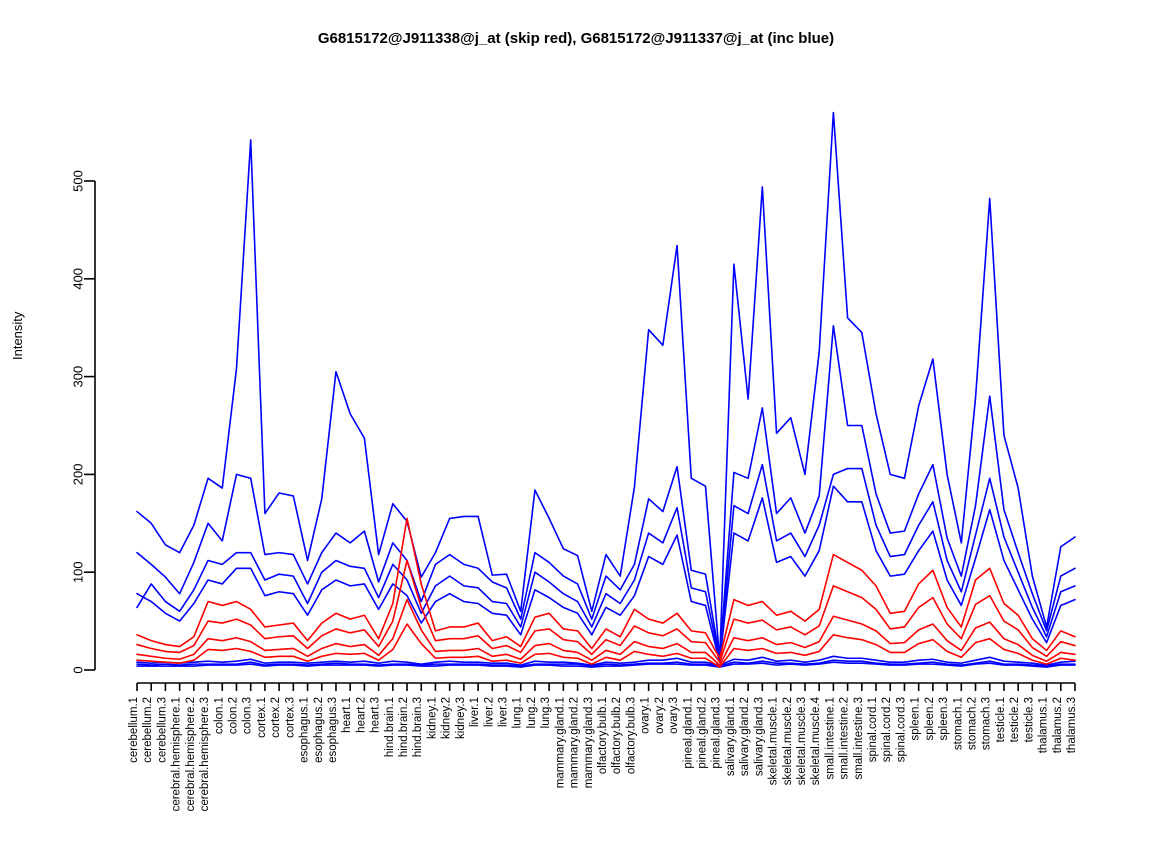  Describe the element at coordinates (617, 735) in the screenshot. I see `x-tick-label: olfactory.bulb.2` at that location.